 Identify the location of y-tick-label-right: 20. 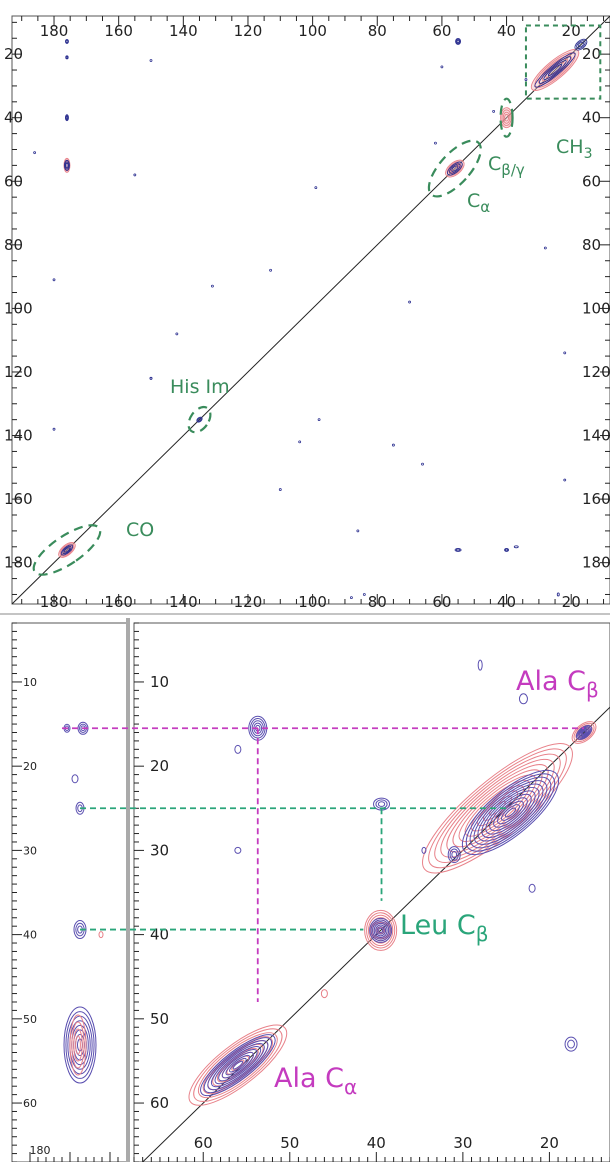
(591, 54).